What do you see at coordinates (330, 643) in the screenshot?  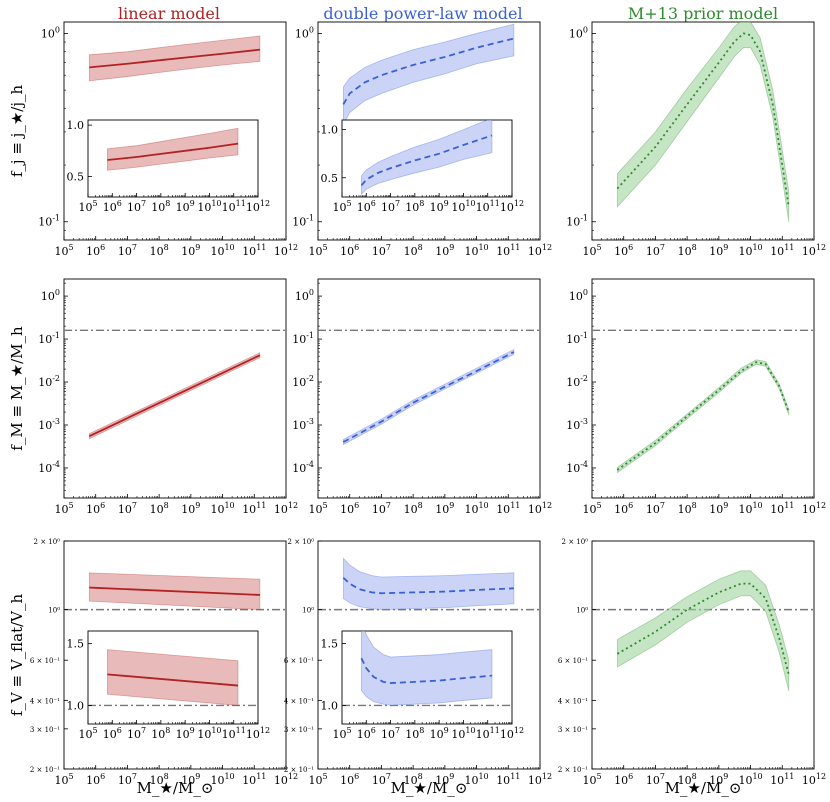 I see `inset-y-tick-label: 1.5` at bounding box center [330, 643].